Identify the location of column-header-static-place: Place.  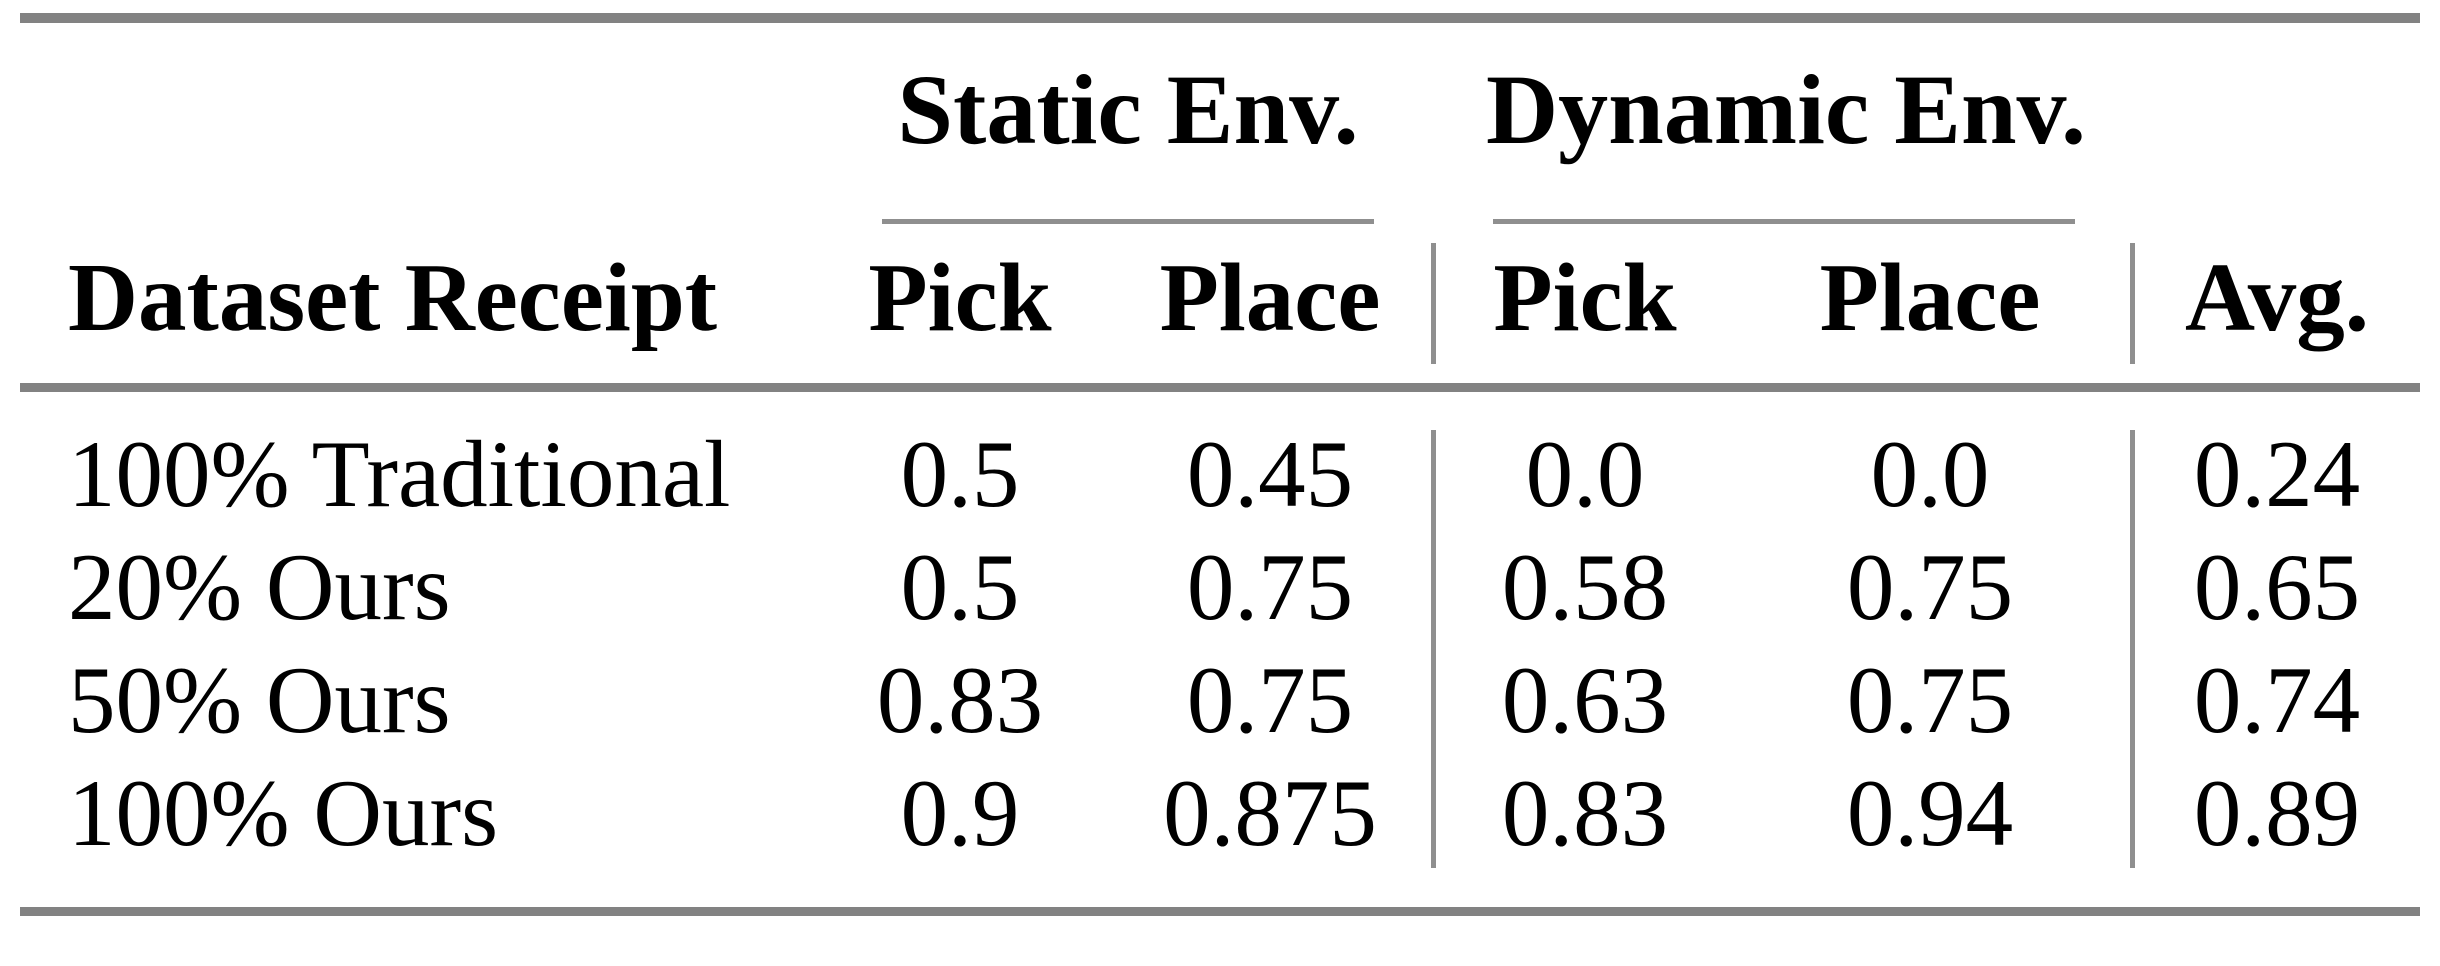
(1270, 297).